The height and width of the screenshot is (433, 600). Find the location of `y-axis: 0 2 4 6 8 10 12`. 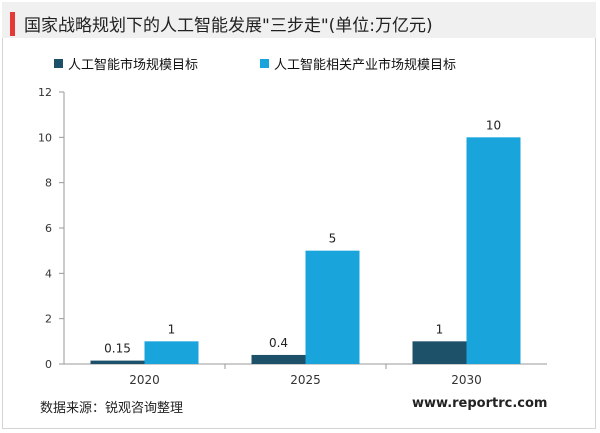

y-axis: 0 2 4 6 8 10 12 is located at coordinates (51, 228).